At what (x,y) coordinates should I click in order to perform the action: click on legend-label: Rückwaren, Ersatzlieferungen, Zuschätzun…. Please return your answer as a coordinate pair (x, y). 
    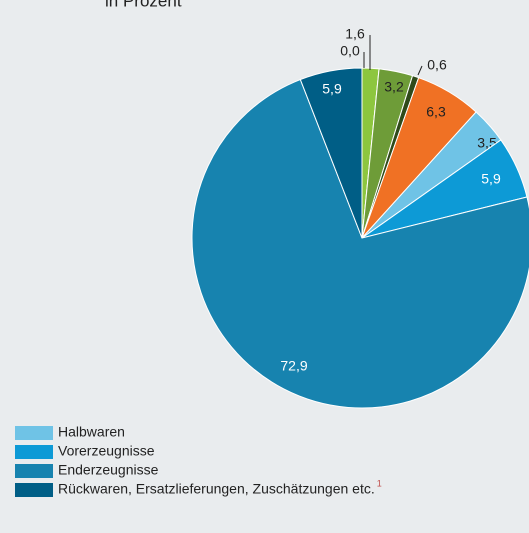
    Looking at the image, I should click on (216, 489).